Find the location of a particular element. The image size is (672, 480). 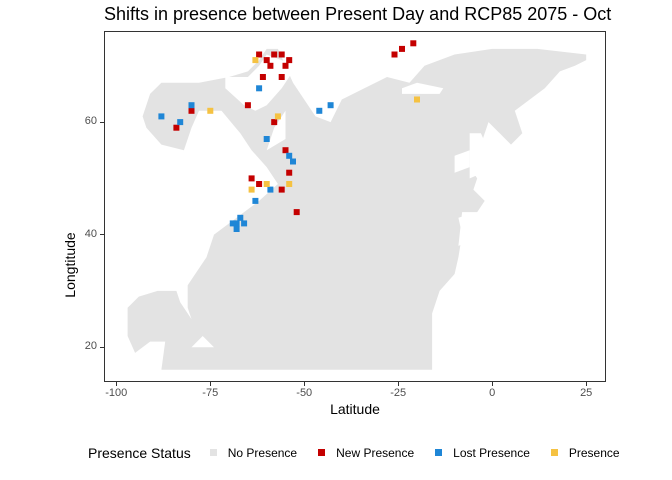

legend-label: Presence is located at coordinates (594, 452).